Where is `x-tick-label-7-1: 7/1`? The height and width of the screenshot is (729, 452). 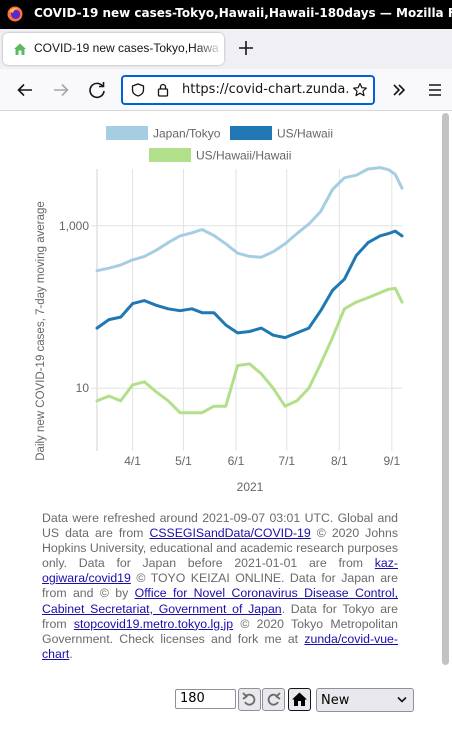 x-tick-label-7-1: 7/1 is located at coordinates (286, 461).